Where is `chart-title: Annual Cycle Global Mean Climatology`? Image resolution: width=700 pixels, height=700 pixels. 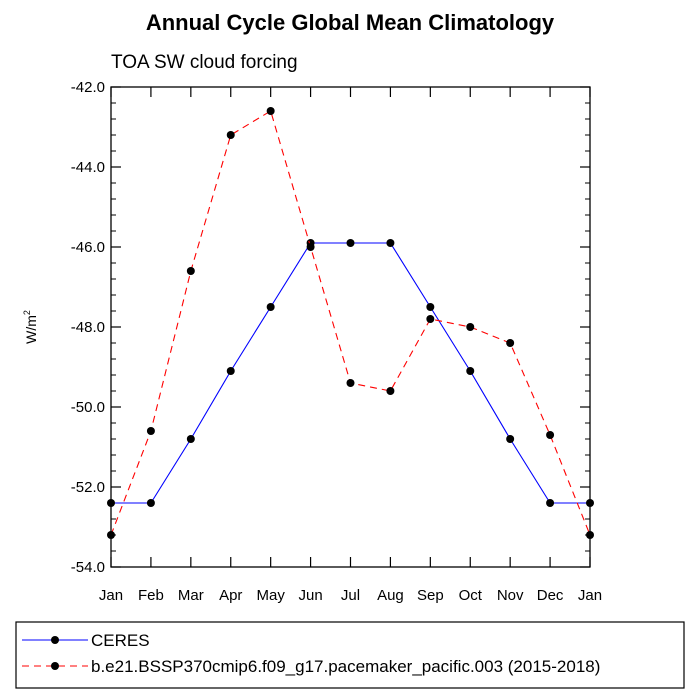
chart-title: Annual Cycle Global Mean Climatology is located at coordinates (350, 22).